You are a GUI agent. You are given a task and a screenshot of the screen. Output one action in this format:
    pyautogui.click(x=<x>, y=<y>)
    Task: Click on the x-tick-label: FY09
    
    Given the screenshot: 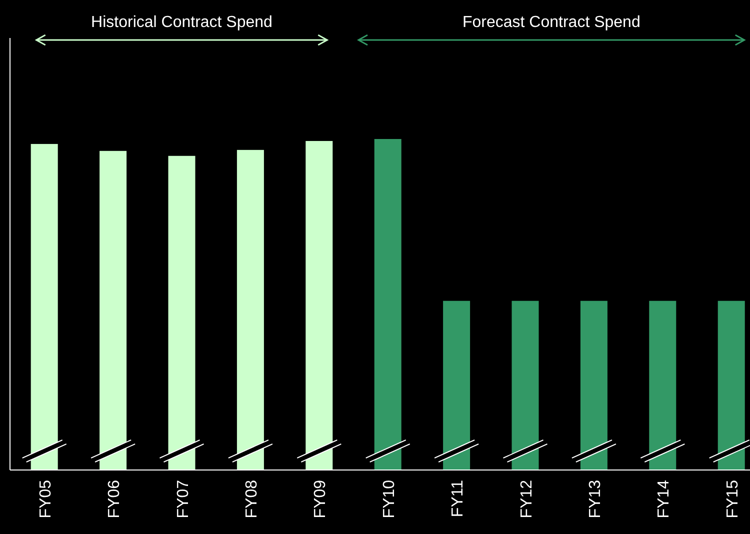 What is the action you would take?
    pyautogui.click(x=321, y=499)
    